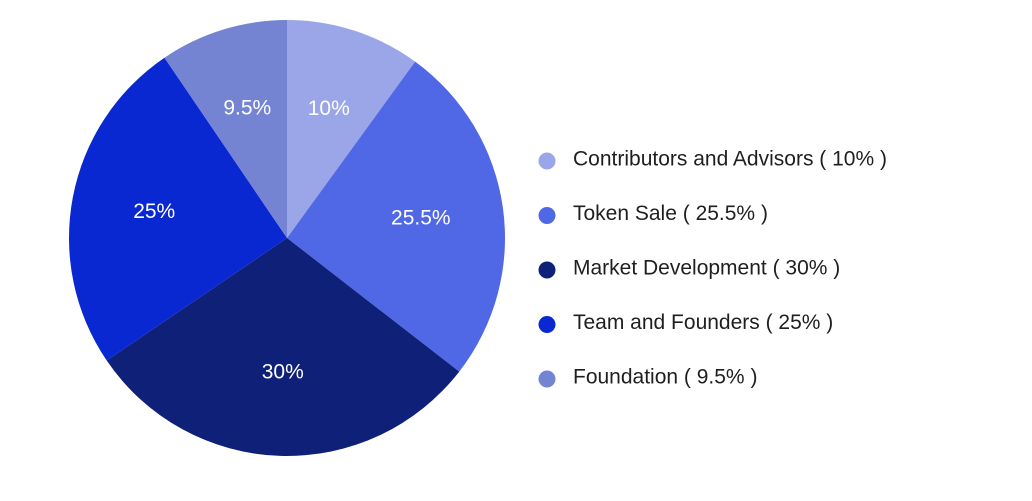 The width and height of the screenshot is (1032, 501). I want to click on pie-slice-label: 30%, so click(283, 372).